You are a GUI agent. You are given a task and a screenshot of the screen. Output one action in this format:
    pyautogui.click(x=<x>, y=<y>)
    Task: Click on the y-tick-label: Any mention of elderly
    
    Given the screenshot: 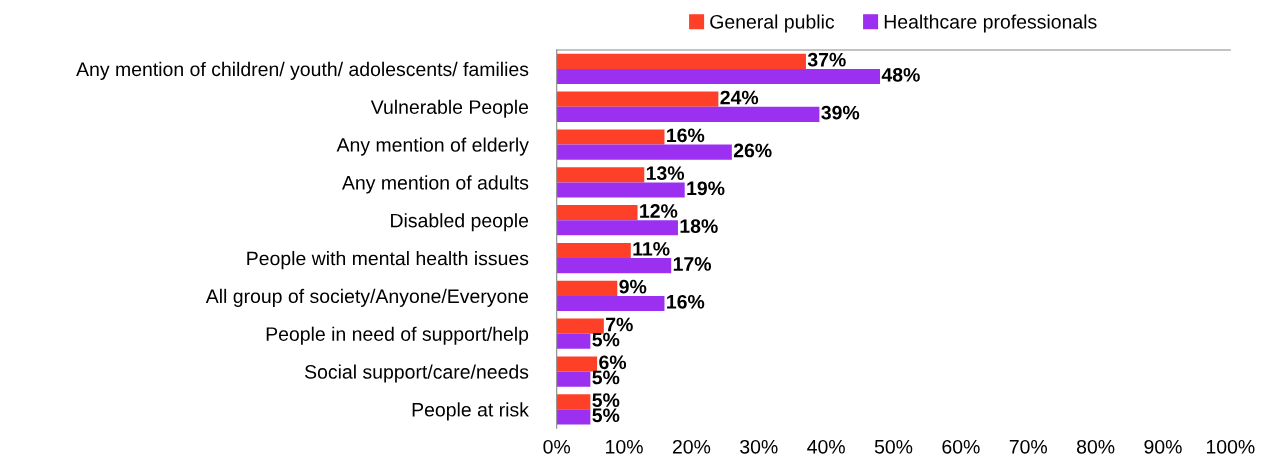 What is the action you would take?
    pyautogui.click(x=432, y=146)
    